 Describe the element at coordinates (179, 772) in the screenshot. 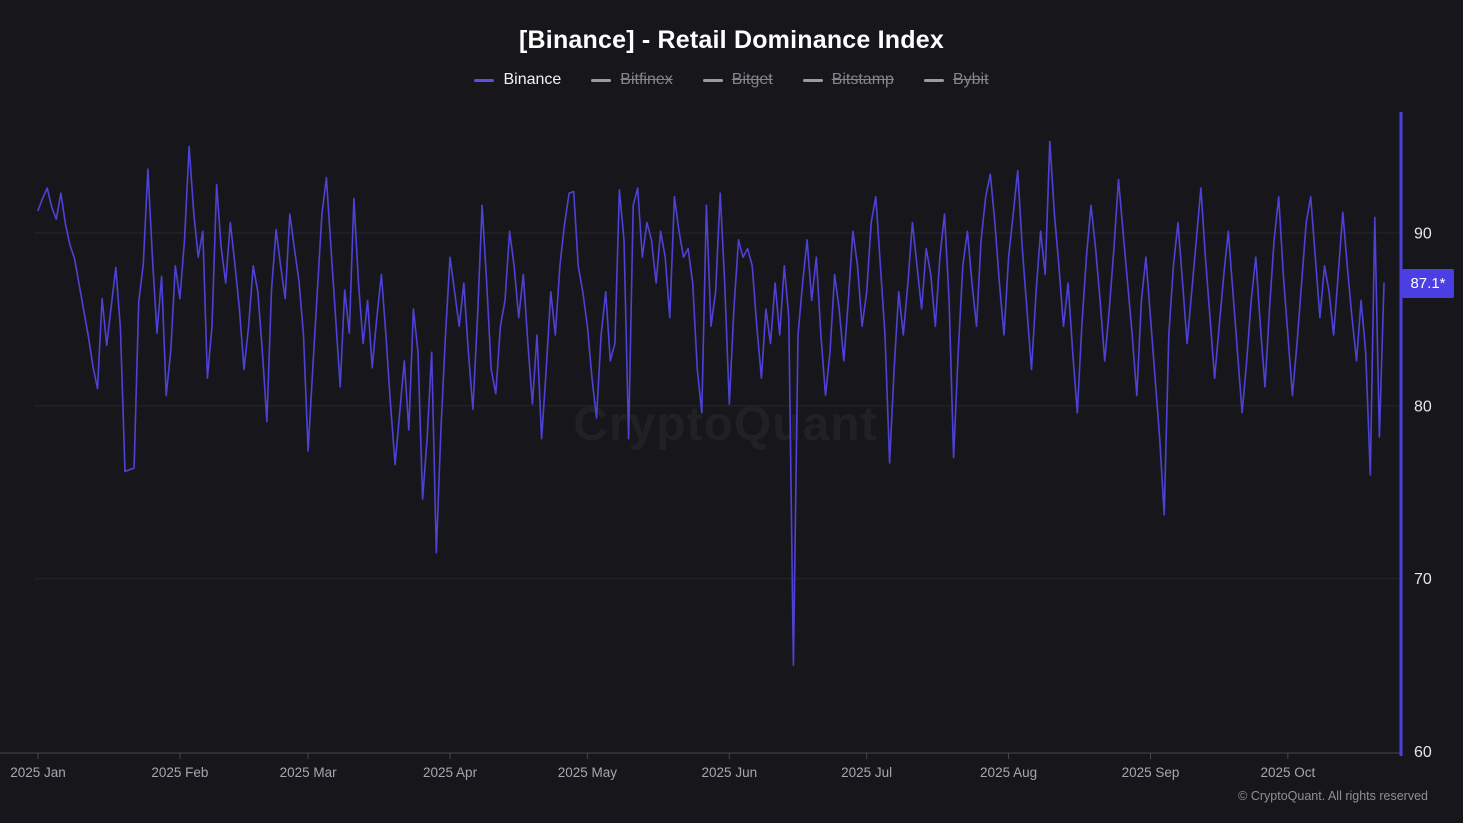

I see `x-tick-label: 2025 Feb` at that location.